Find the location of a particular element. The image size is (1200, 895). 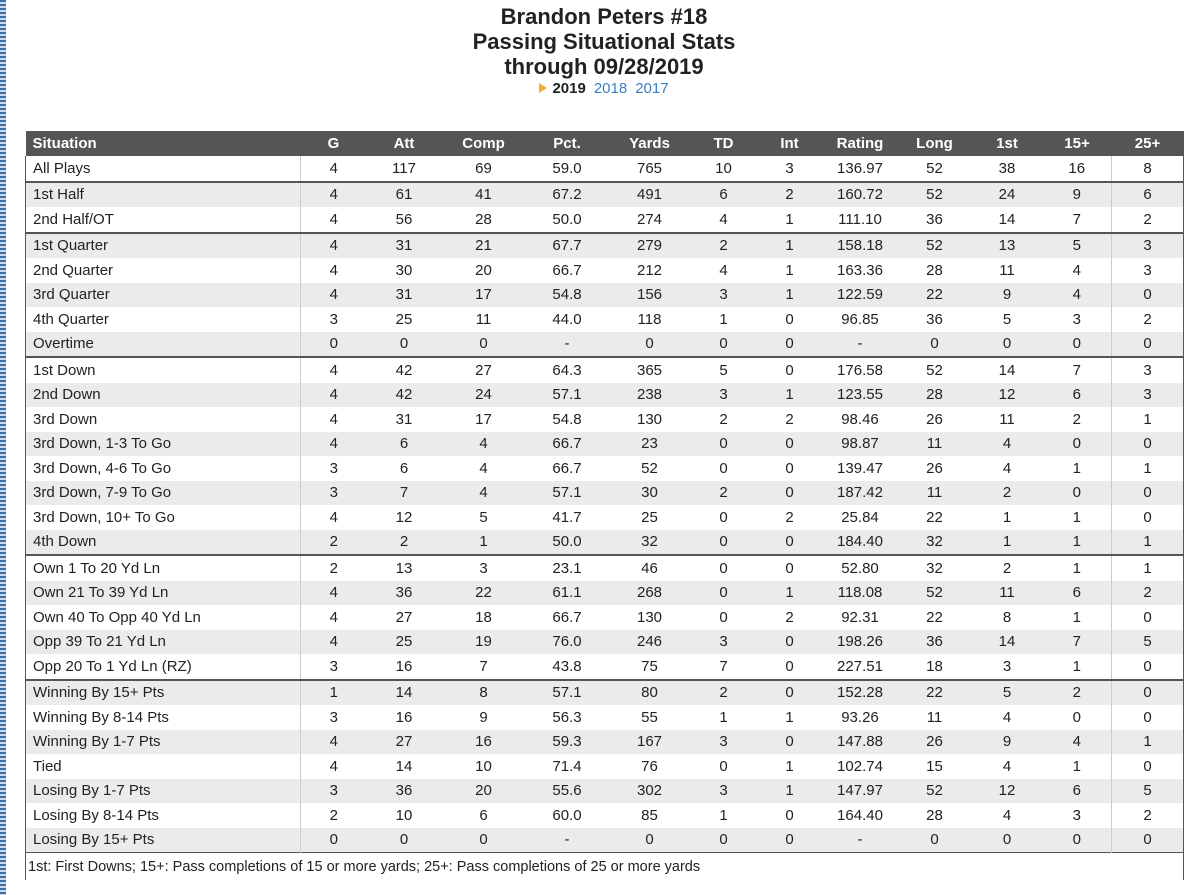

situation-cell: 1st Quarter is located at coordinates (163, 244).